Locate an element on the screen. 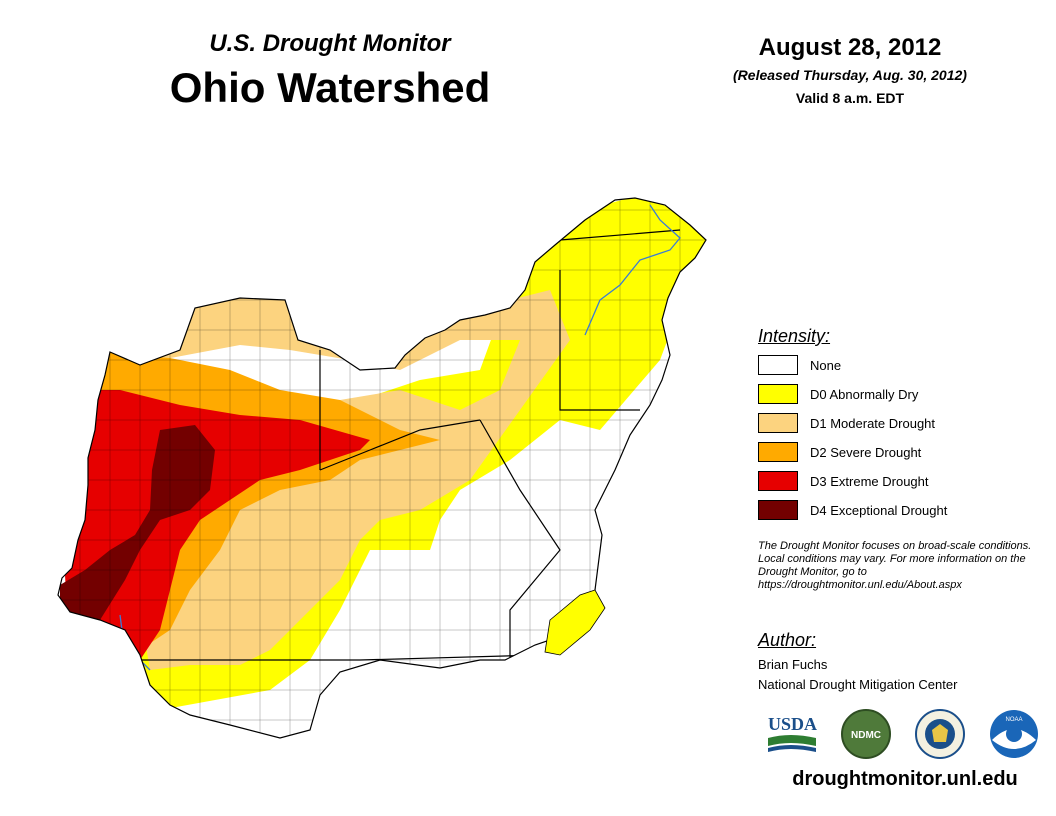 This screenshot has width=1056, height=816. legend-label: D2 Severe Drought is located at coordinates (866, 452).